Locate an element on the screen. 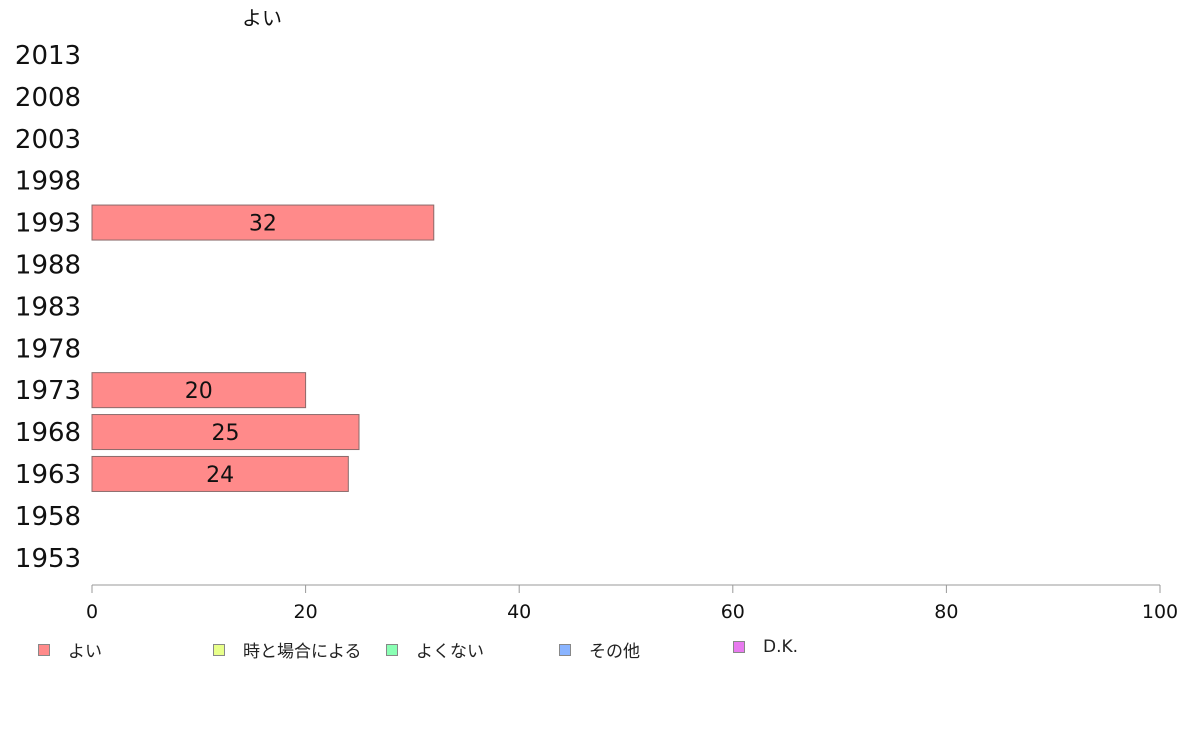 This screenshot has height=736, width=1188. chart-title: よい is located at coordinates (262, 18).